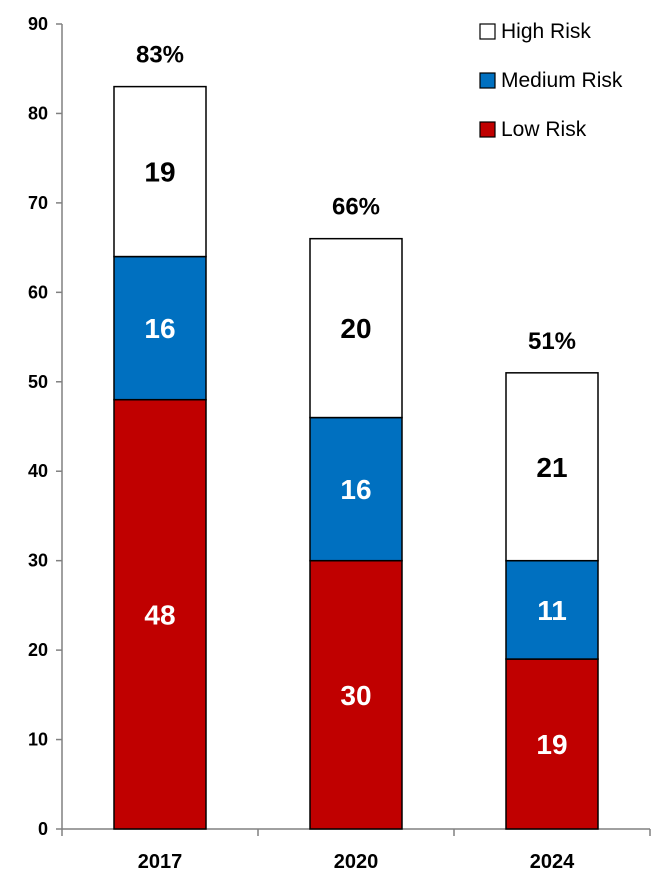 The image size is (656, 872). Describe the element at coordinates (38, 113) in the screenshot. I see `y-tick-label: 80` at that location.